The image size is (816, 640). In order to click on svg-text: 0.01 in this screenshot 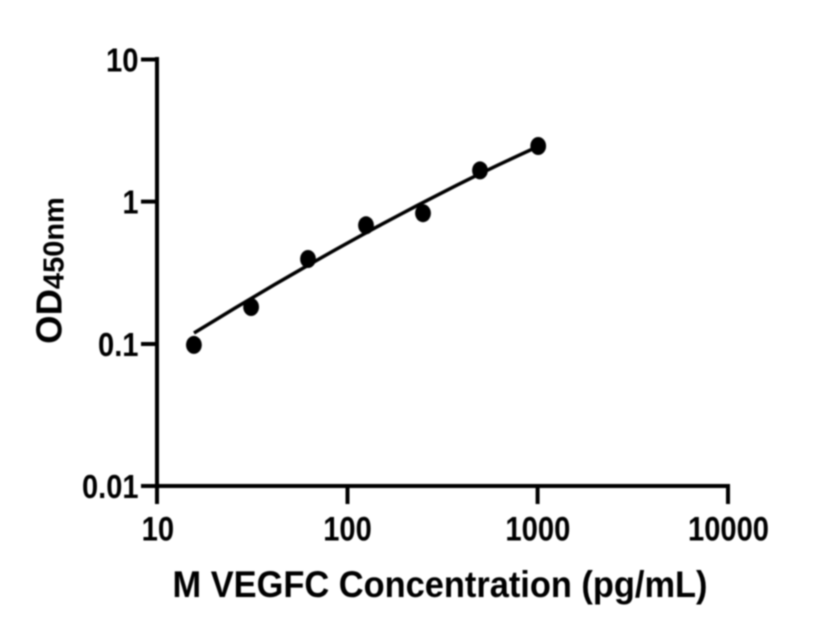, I will do `click(110, 486)`.